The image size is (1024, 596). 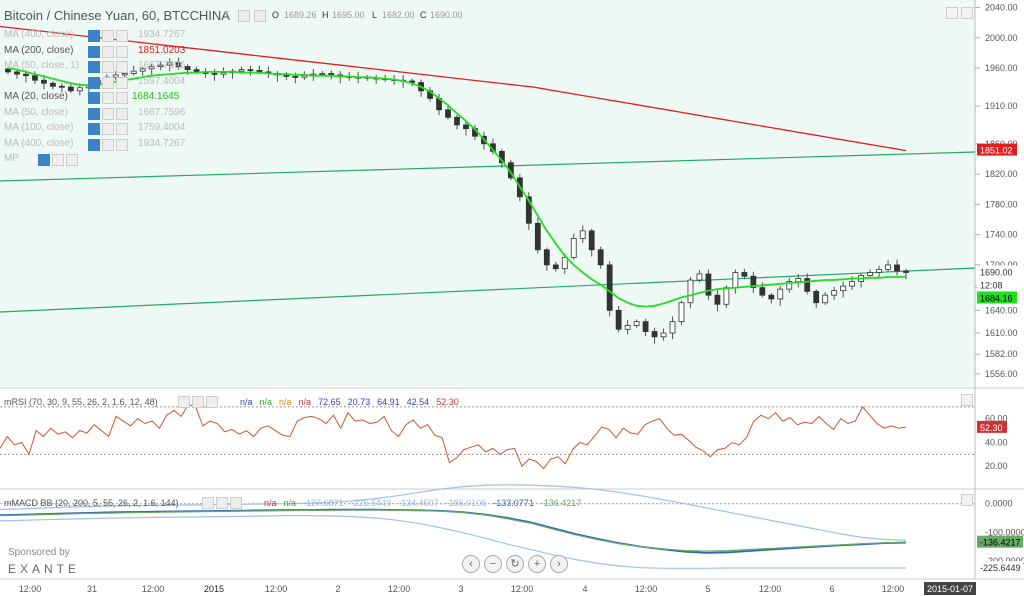 I want to click on legend-label: MA (50, close), so click(x=36, y=112).